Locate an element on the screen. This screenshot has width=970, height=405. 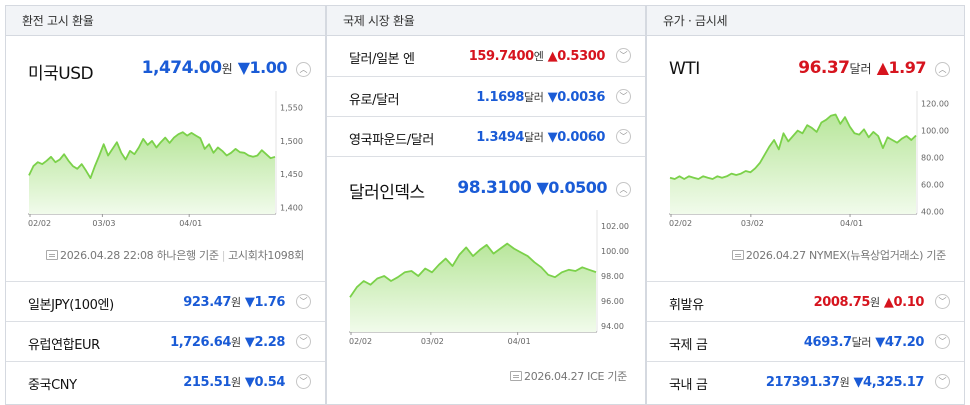
dxy-footer: 2026.04.27 ICE 기준 is located at coordinates (568, 376).